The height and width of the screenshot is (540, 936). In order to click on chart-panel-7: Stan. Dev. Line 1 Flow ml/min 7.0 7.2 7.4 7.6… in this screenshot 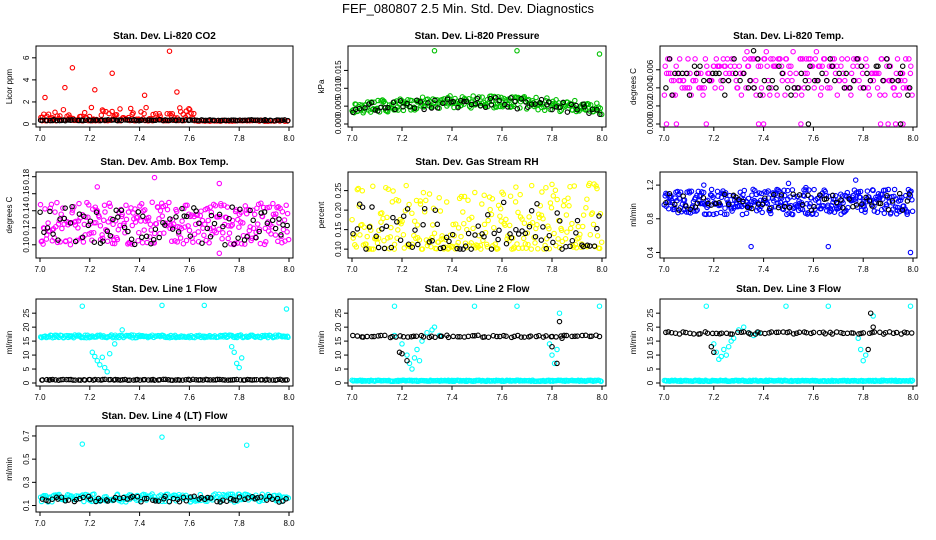, I will do `click(150, 343)`.